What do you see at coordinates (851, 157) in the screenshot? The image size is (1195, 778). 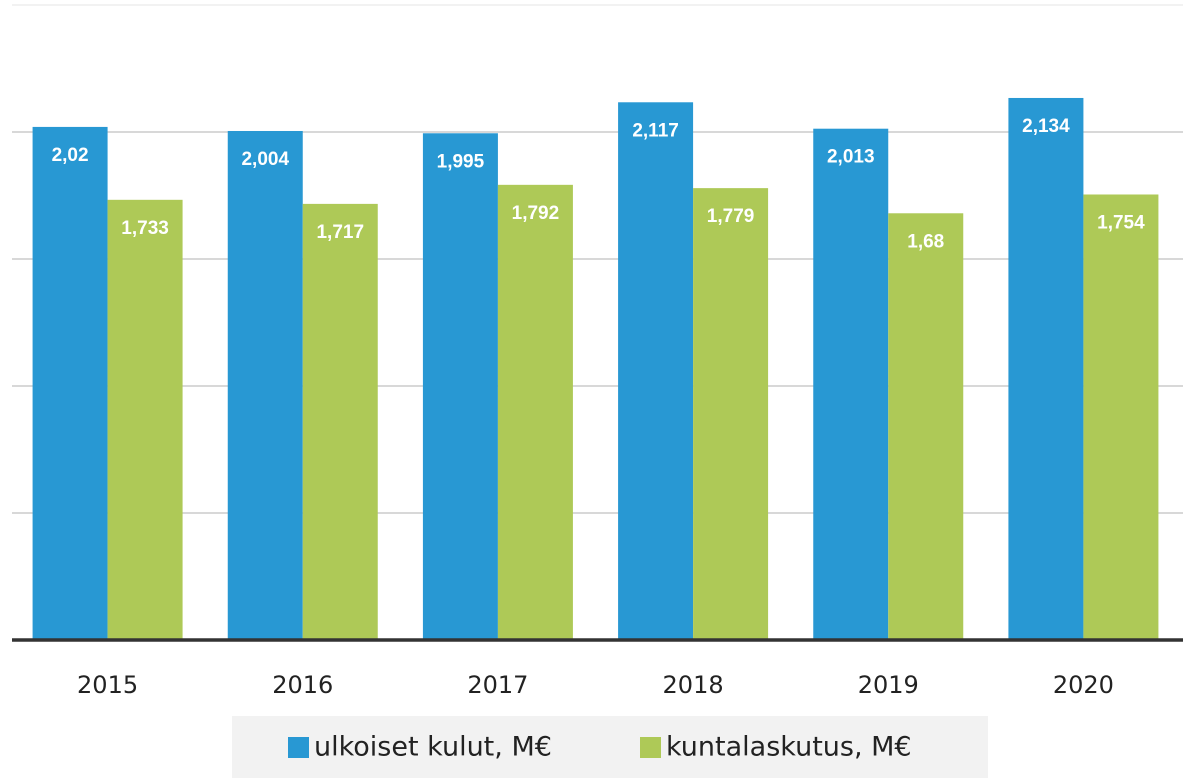 I see `value-label: 2,013` at bounding box center [851, 157].